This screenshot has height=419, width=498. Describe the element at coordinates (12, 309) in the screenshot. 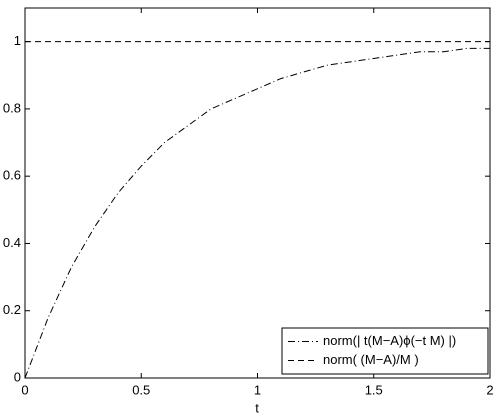

I see `y-tick-label: 0.2` at that location.